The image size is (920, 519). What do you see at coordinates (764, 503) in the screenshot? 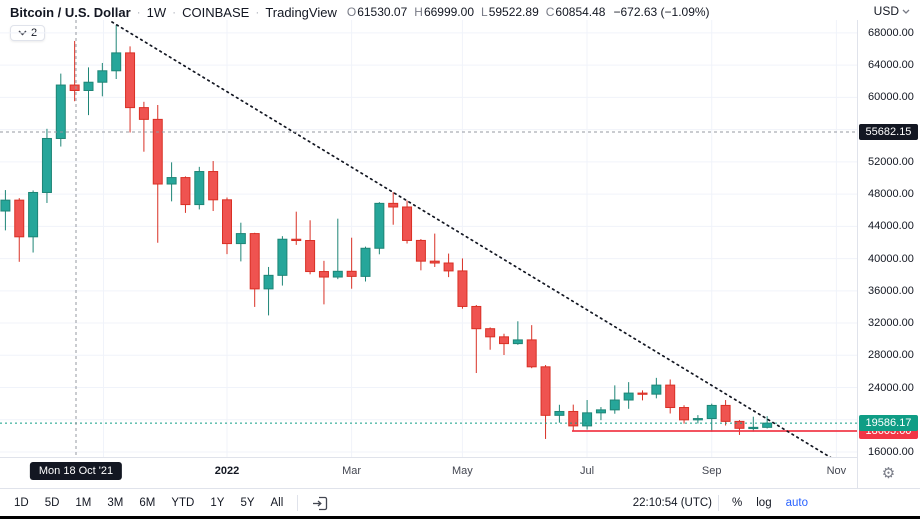
I see `log-scale-button: log` at bounding box center [764, 503].